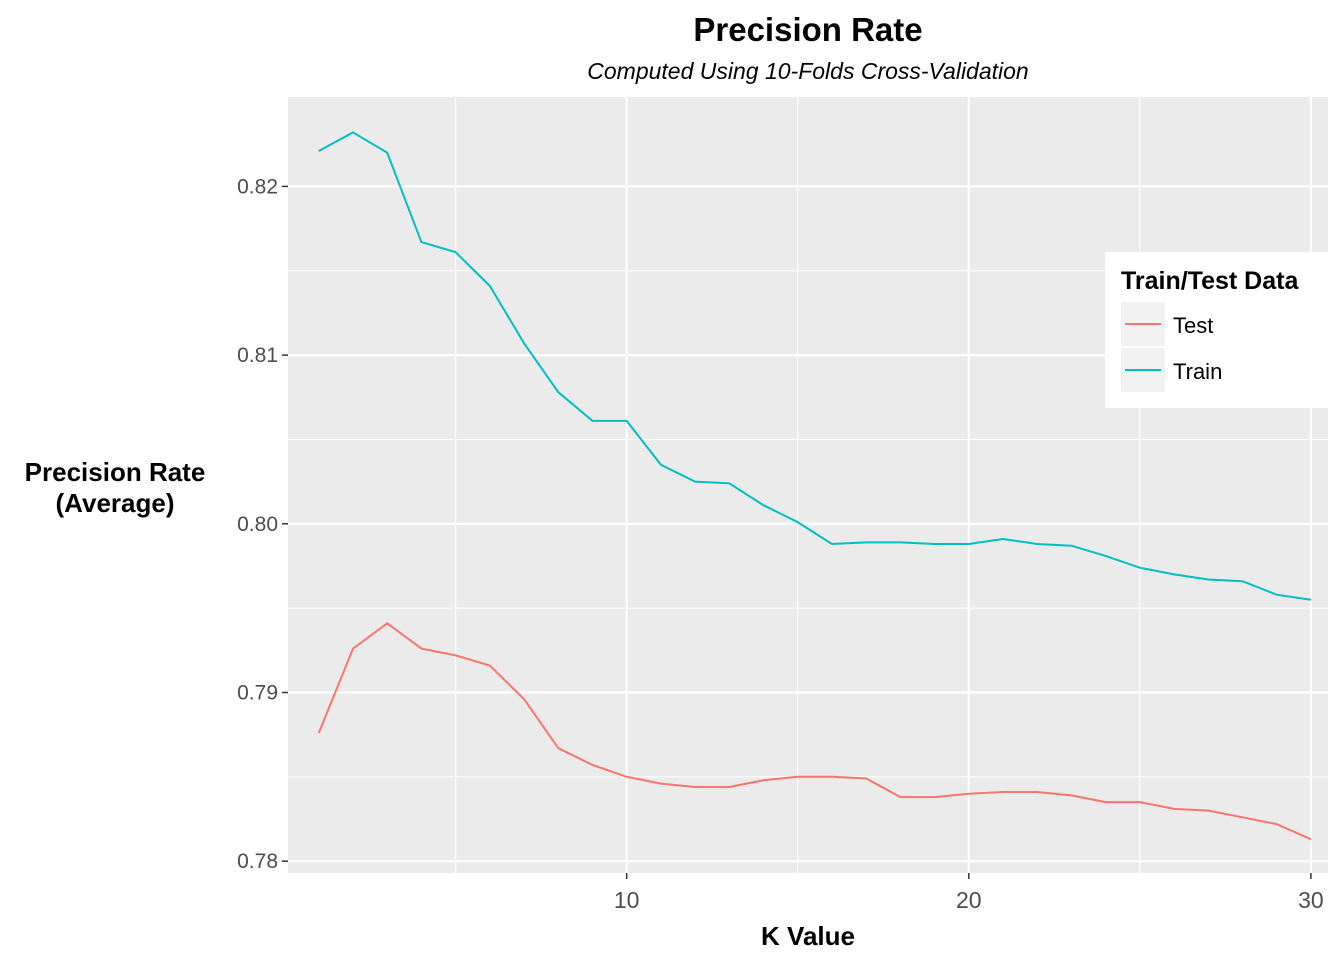  I want to click on x-tick-label: 30, so click(1311, 900).